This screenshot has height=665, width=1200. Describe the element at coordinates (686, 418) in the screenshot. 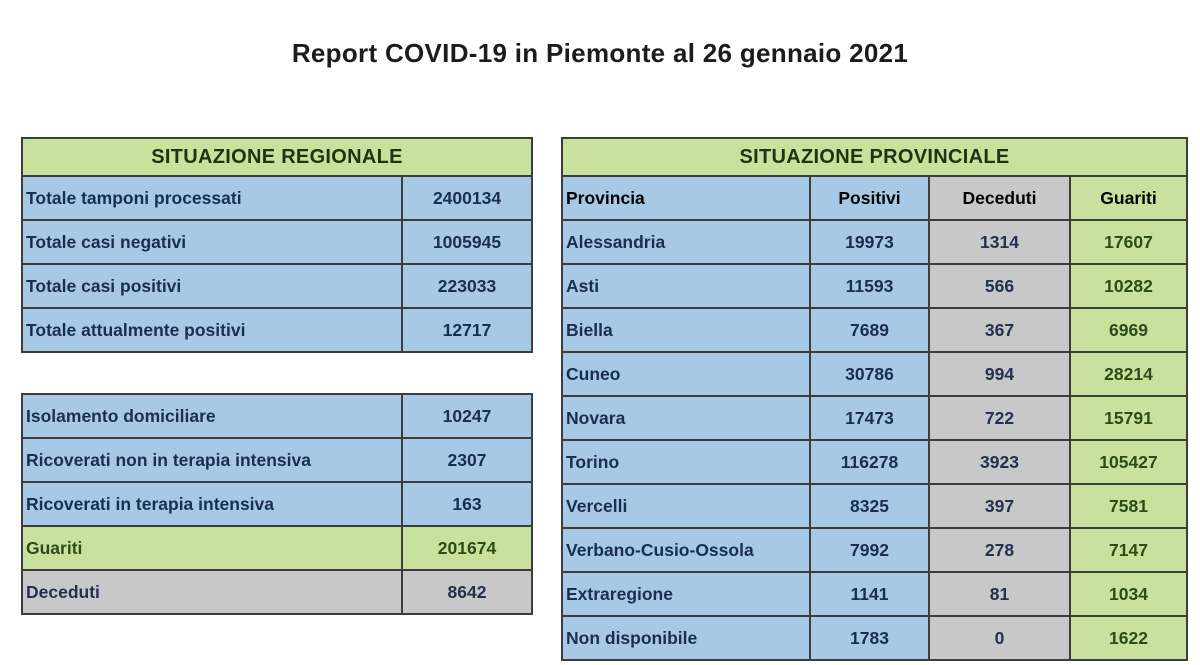

I see `cell-provincia: Novara` at that location.